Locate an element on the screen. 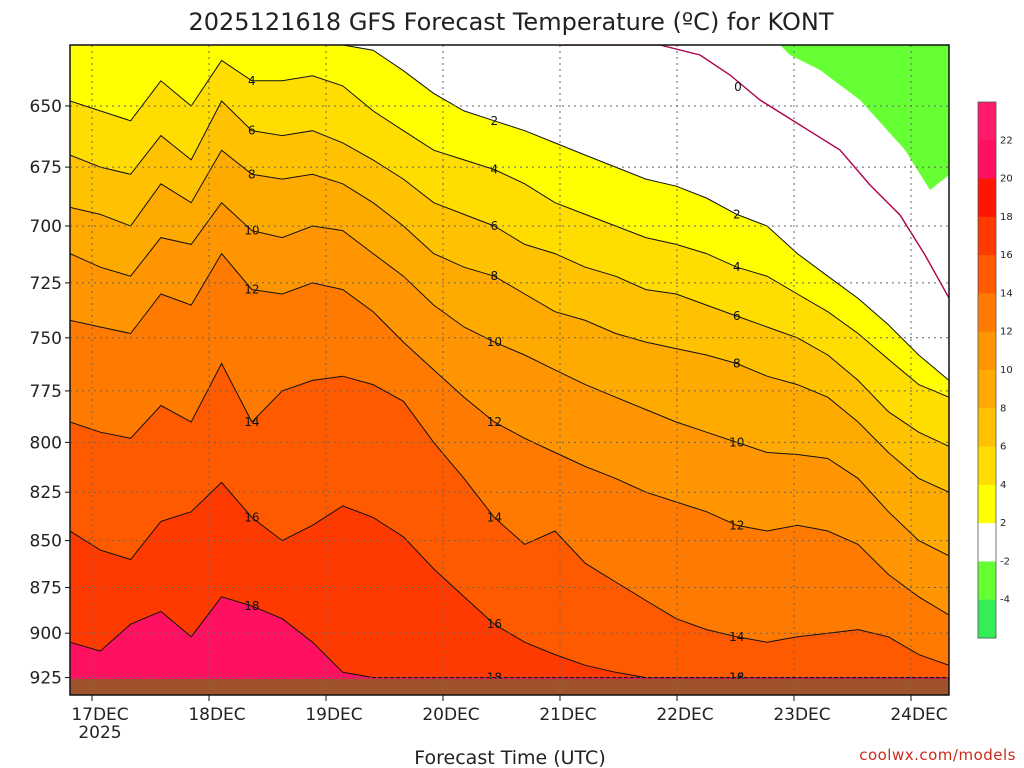 Image resolution: width=1024 pixels, height=768 pixels. x-tick-label: 24DEC is located at coordinates (918, 715).